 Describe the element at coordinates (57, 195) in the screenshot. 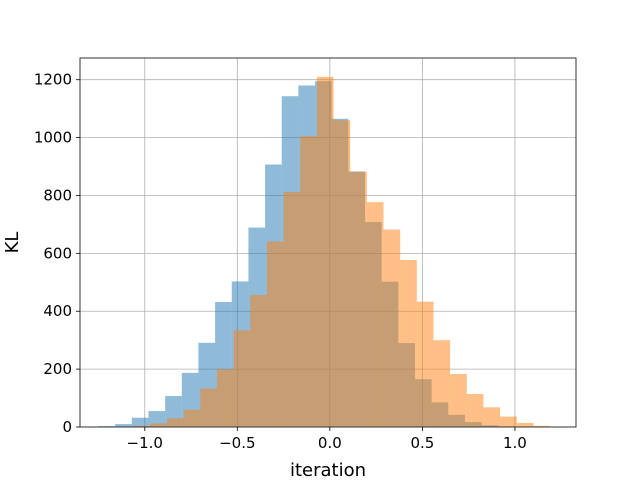

I see `y-tick-label: 800` at that location.